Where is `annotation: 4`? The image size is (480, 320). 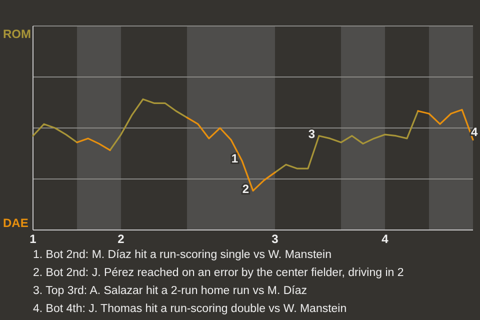 annotation: 4 is located at coordinates (474, 131).